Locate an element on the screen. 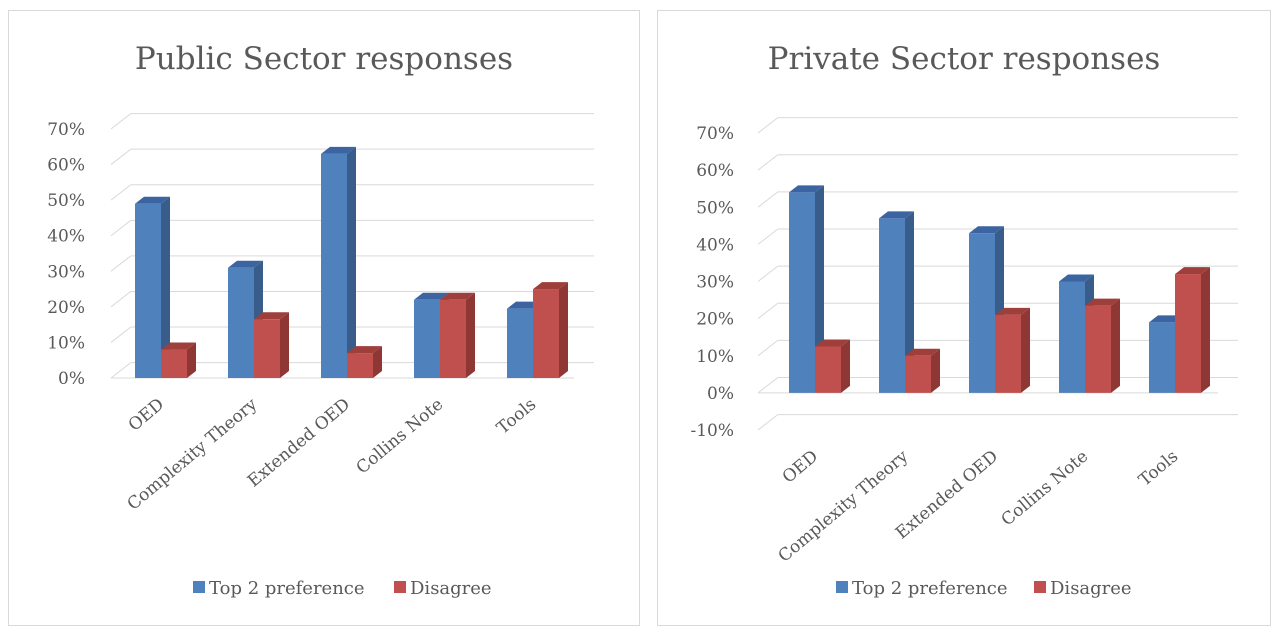 This screenshot has height=632, width=1277. bar-top-2-preference-extended-oed is located at coordinates (338, 262).